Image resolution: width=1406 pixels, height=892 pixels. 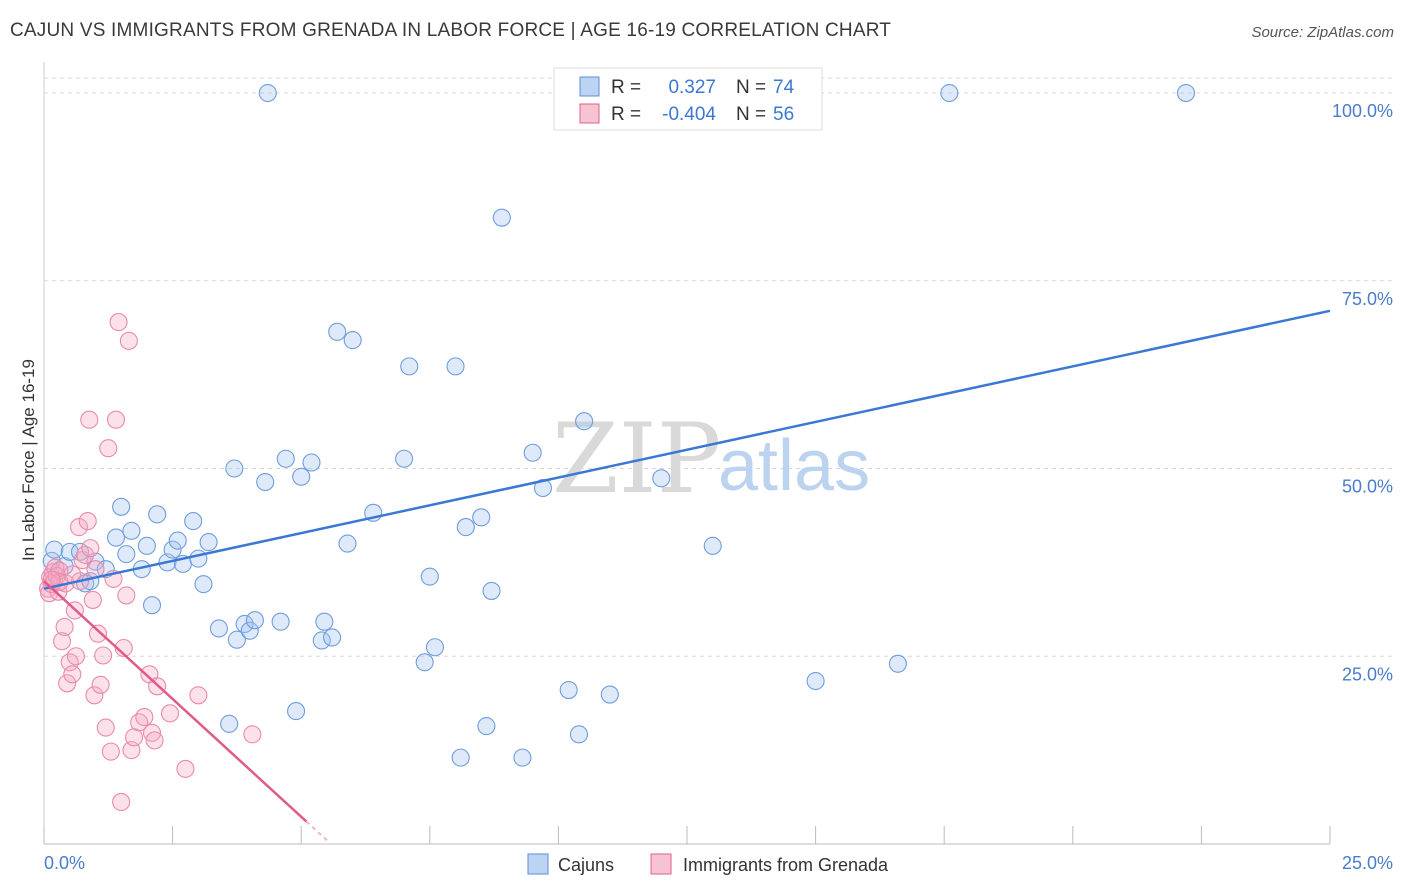 What do you see at coordinates (1367, 674) in the screenshot?
I see `y-tick-label: 25.0%` at bounding box center [1367, 674].